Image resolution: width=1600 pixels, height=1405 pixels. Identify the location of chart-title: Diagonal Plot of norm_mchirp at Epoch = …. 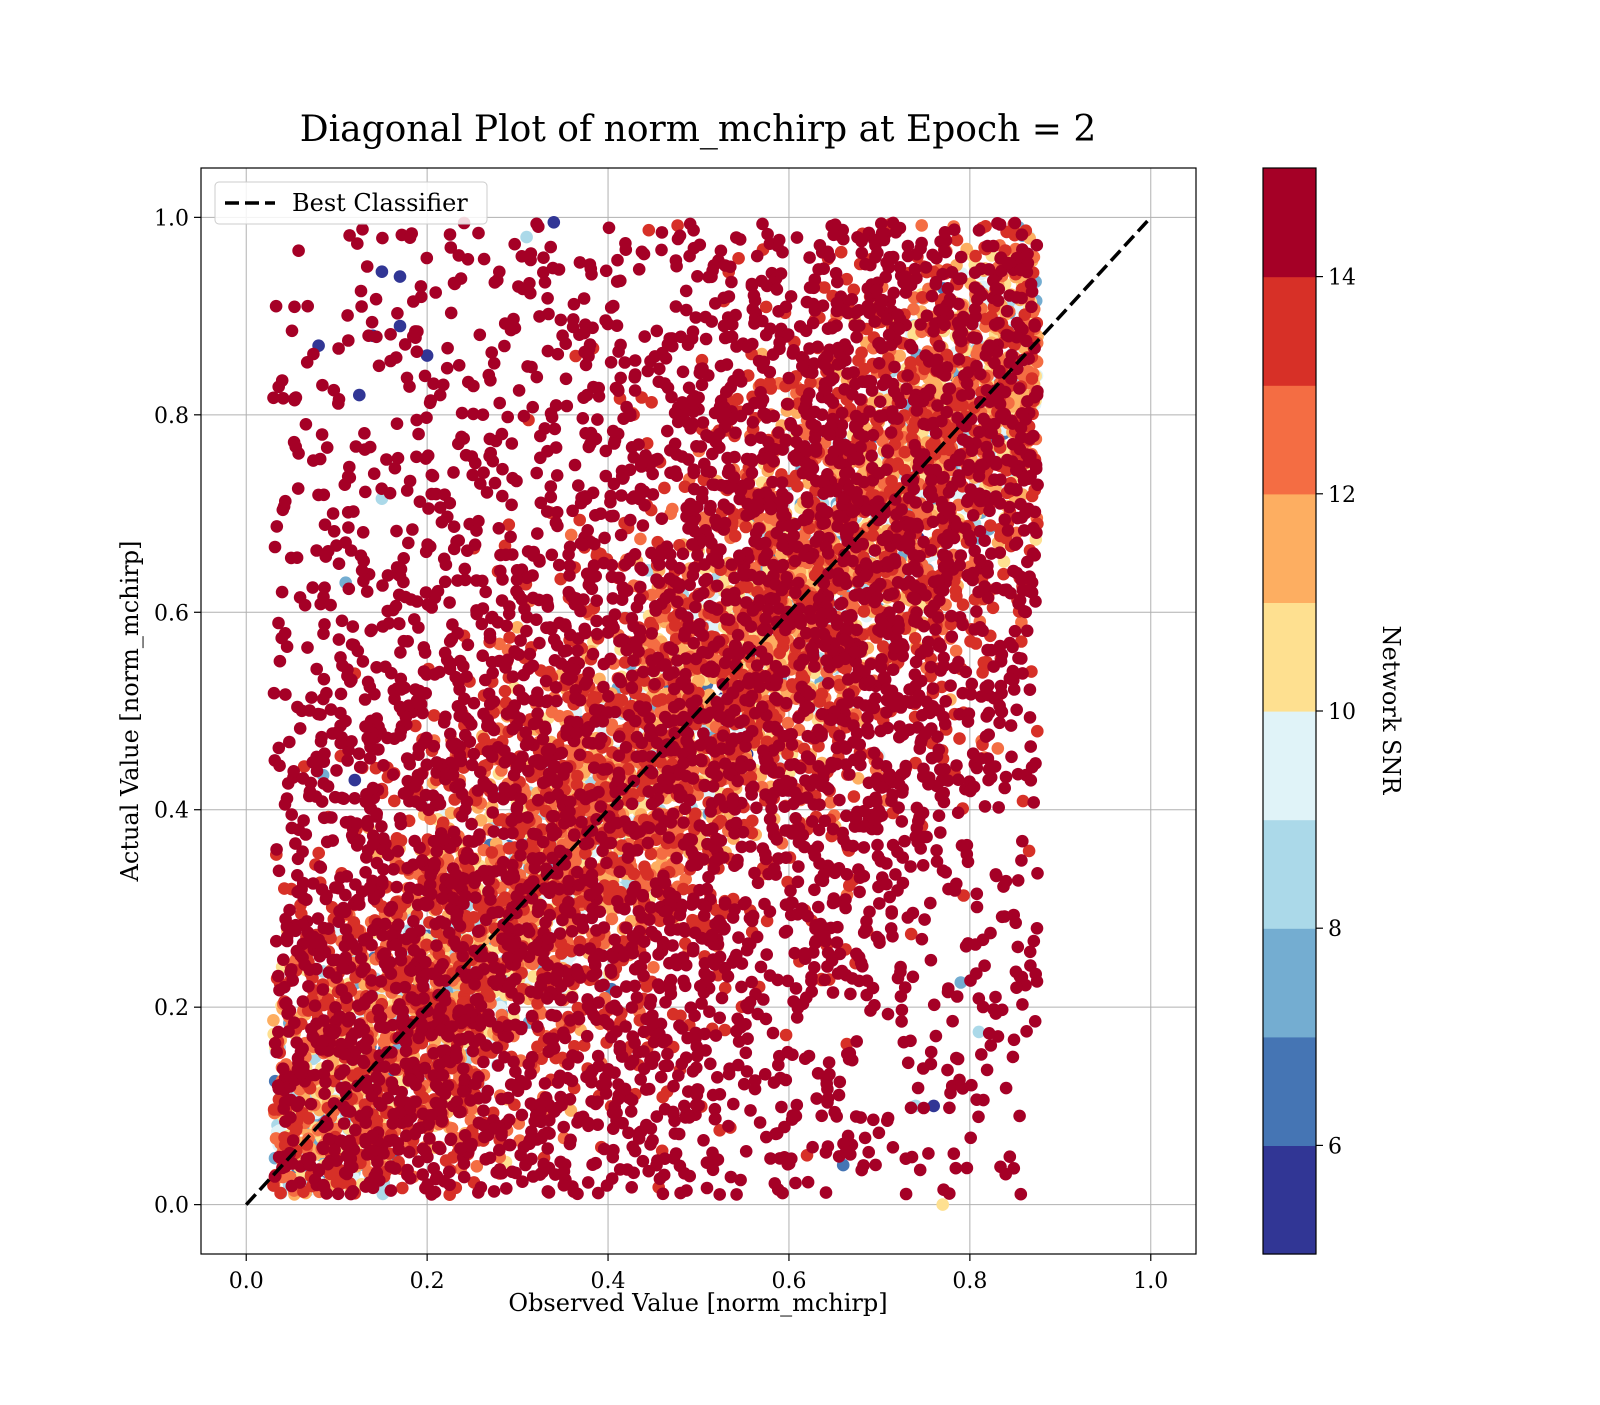
(698, 129).